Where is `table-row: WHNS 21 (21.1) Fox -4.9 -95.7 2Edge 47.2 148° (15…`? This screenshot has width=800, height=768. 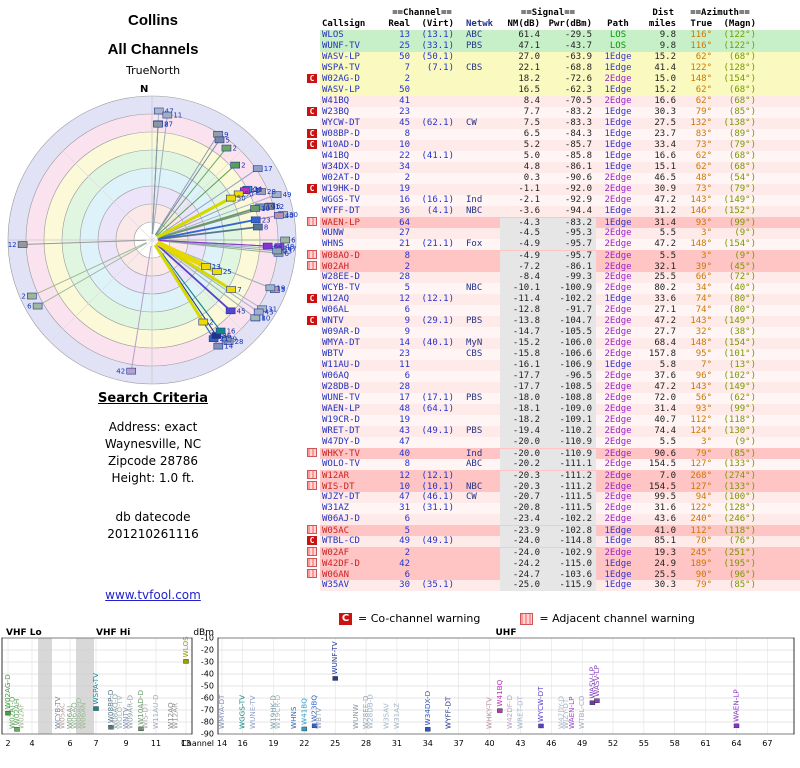
table-row: WHNS 21 (21.1) Fox -4.9 -95.7 2Edge 47.2 148° (15… is located at coordinates (553, 244).